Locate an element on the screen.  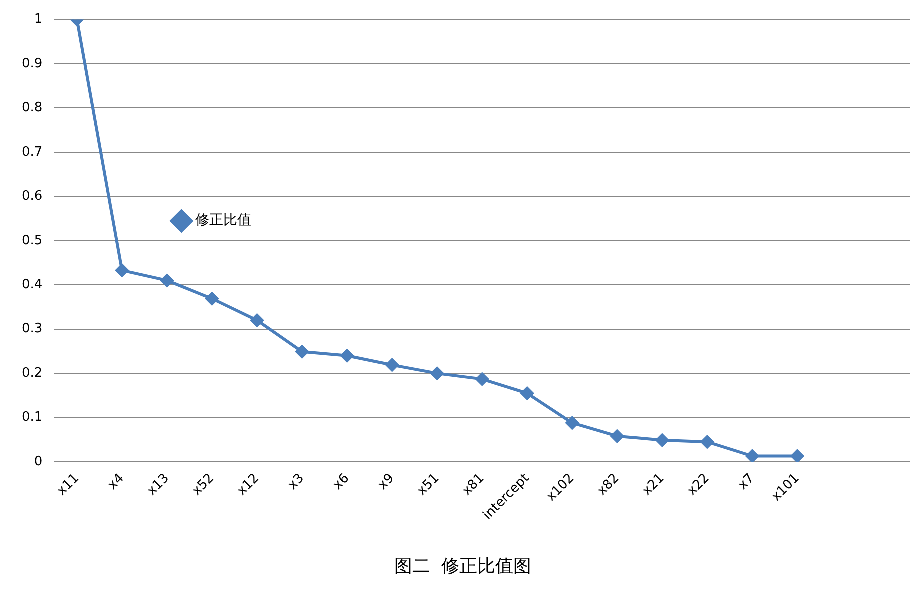
x-tick-label: x9 is located at coordinates (387, 482).